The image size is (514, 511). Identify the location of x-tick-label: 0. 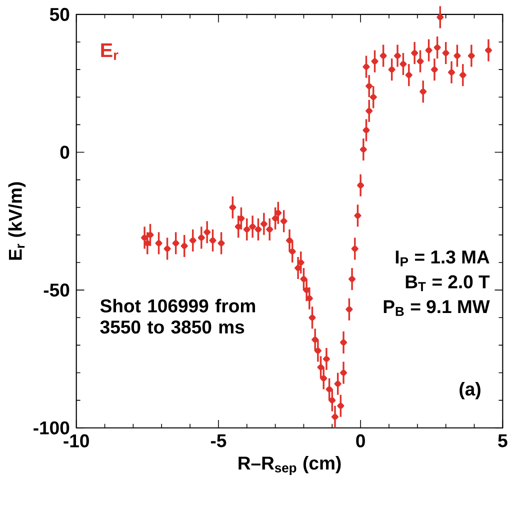
(360, 441).